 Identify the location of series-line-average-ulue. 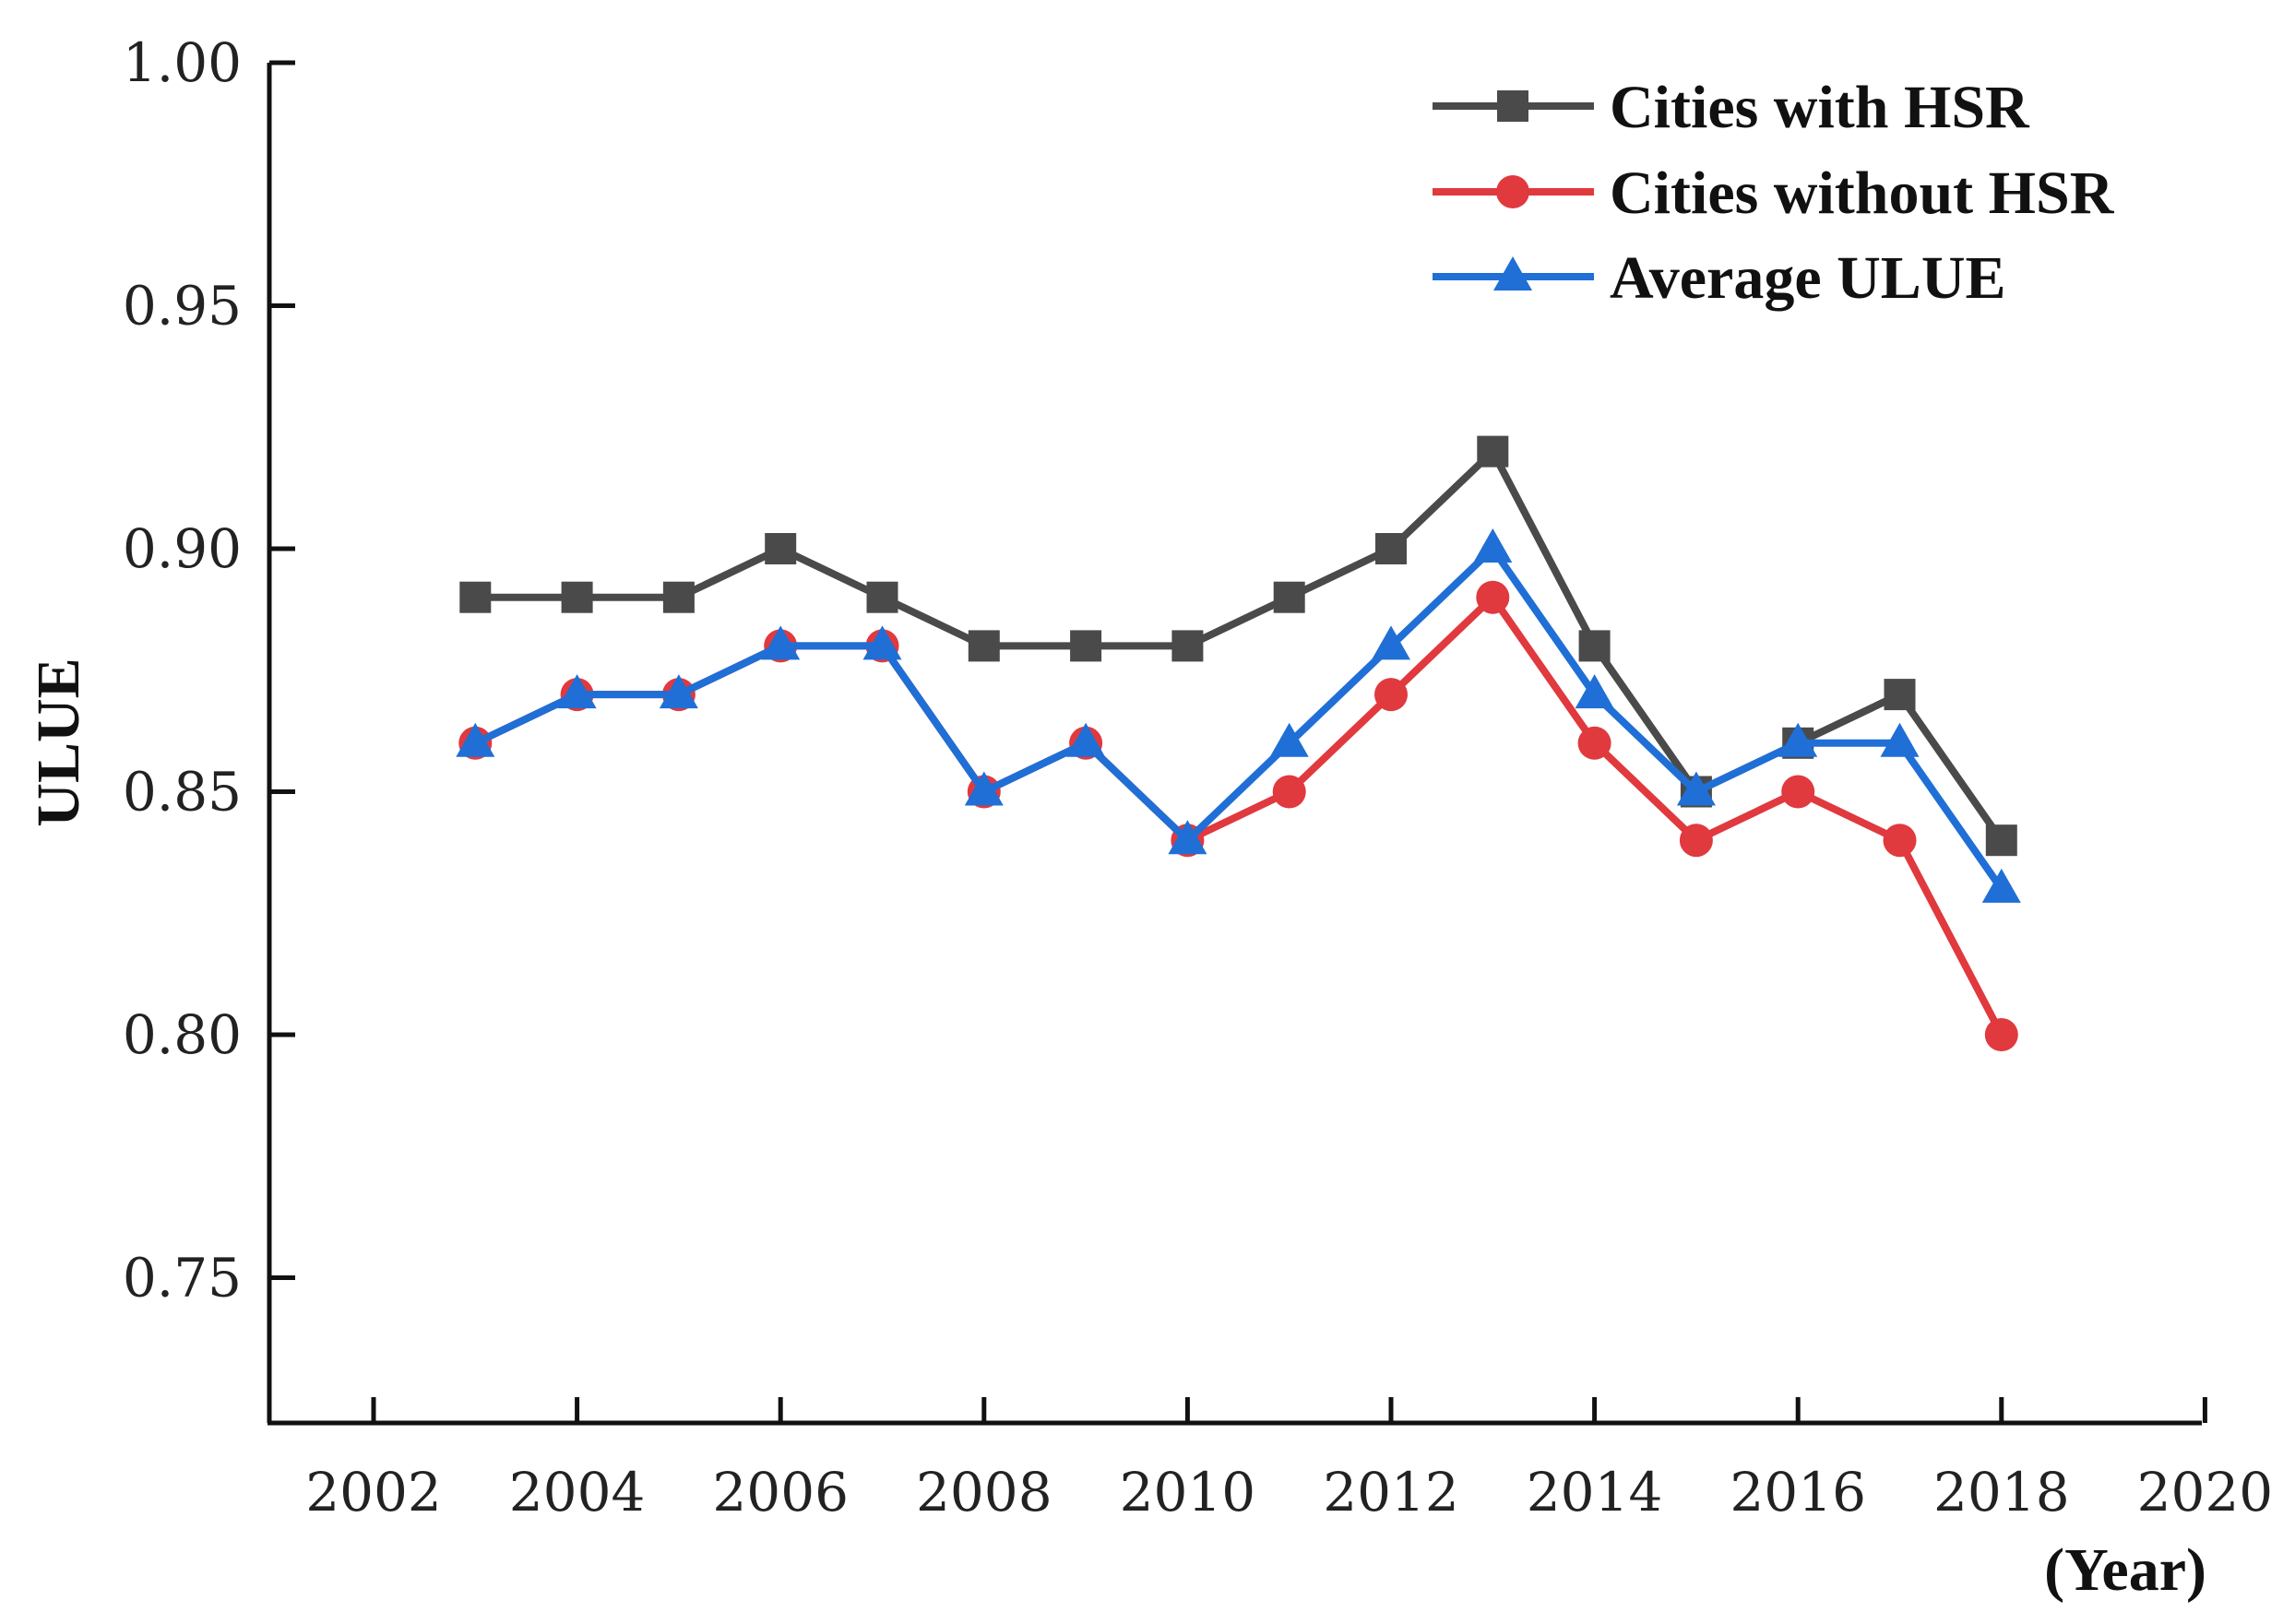
(1238, 719).